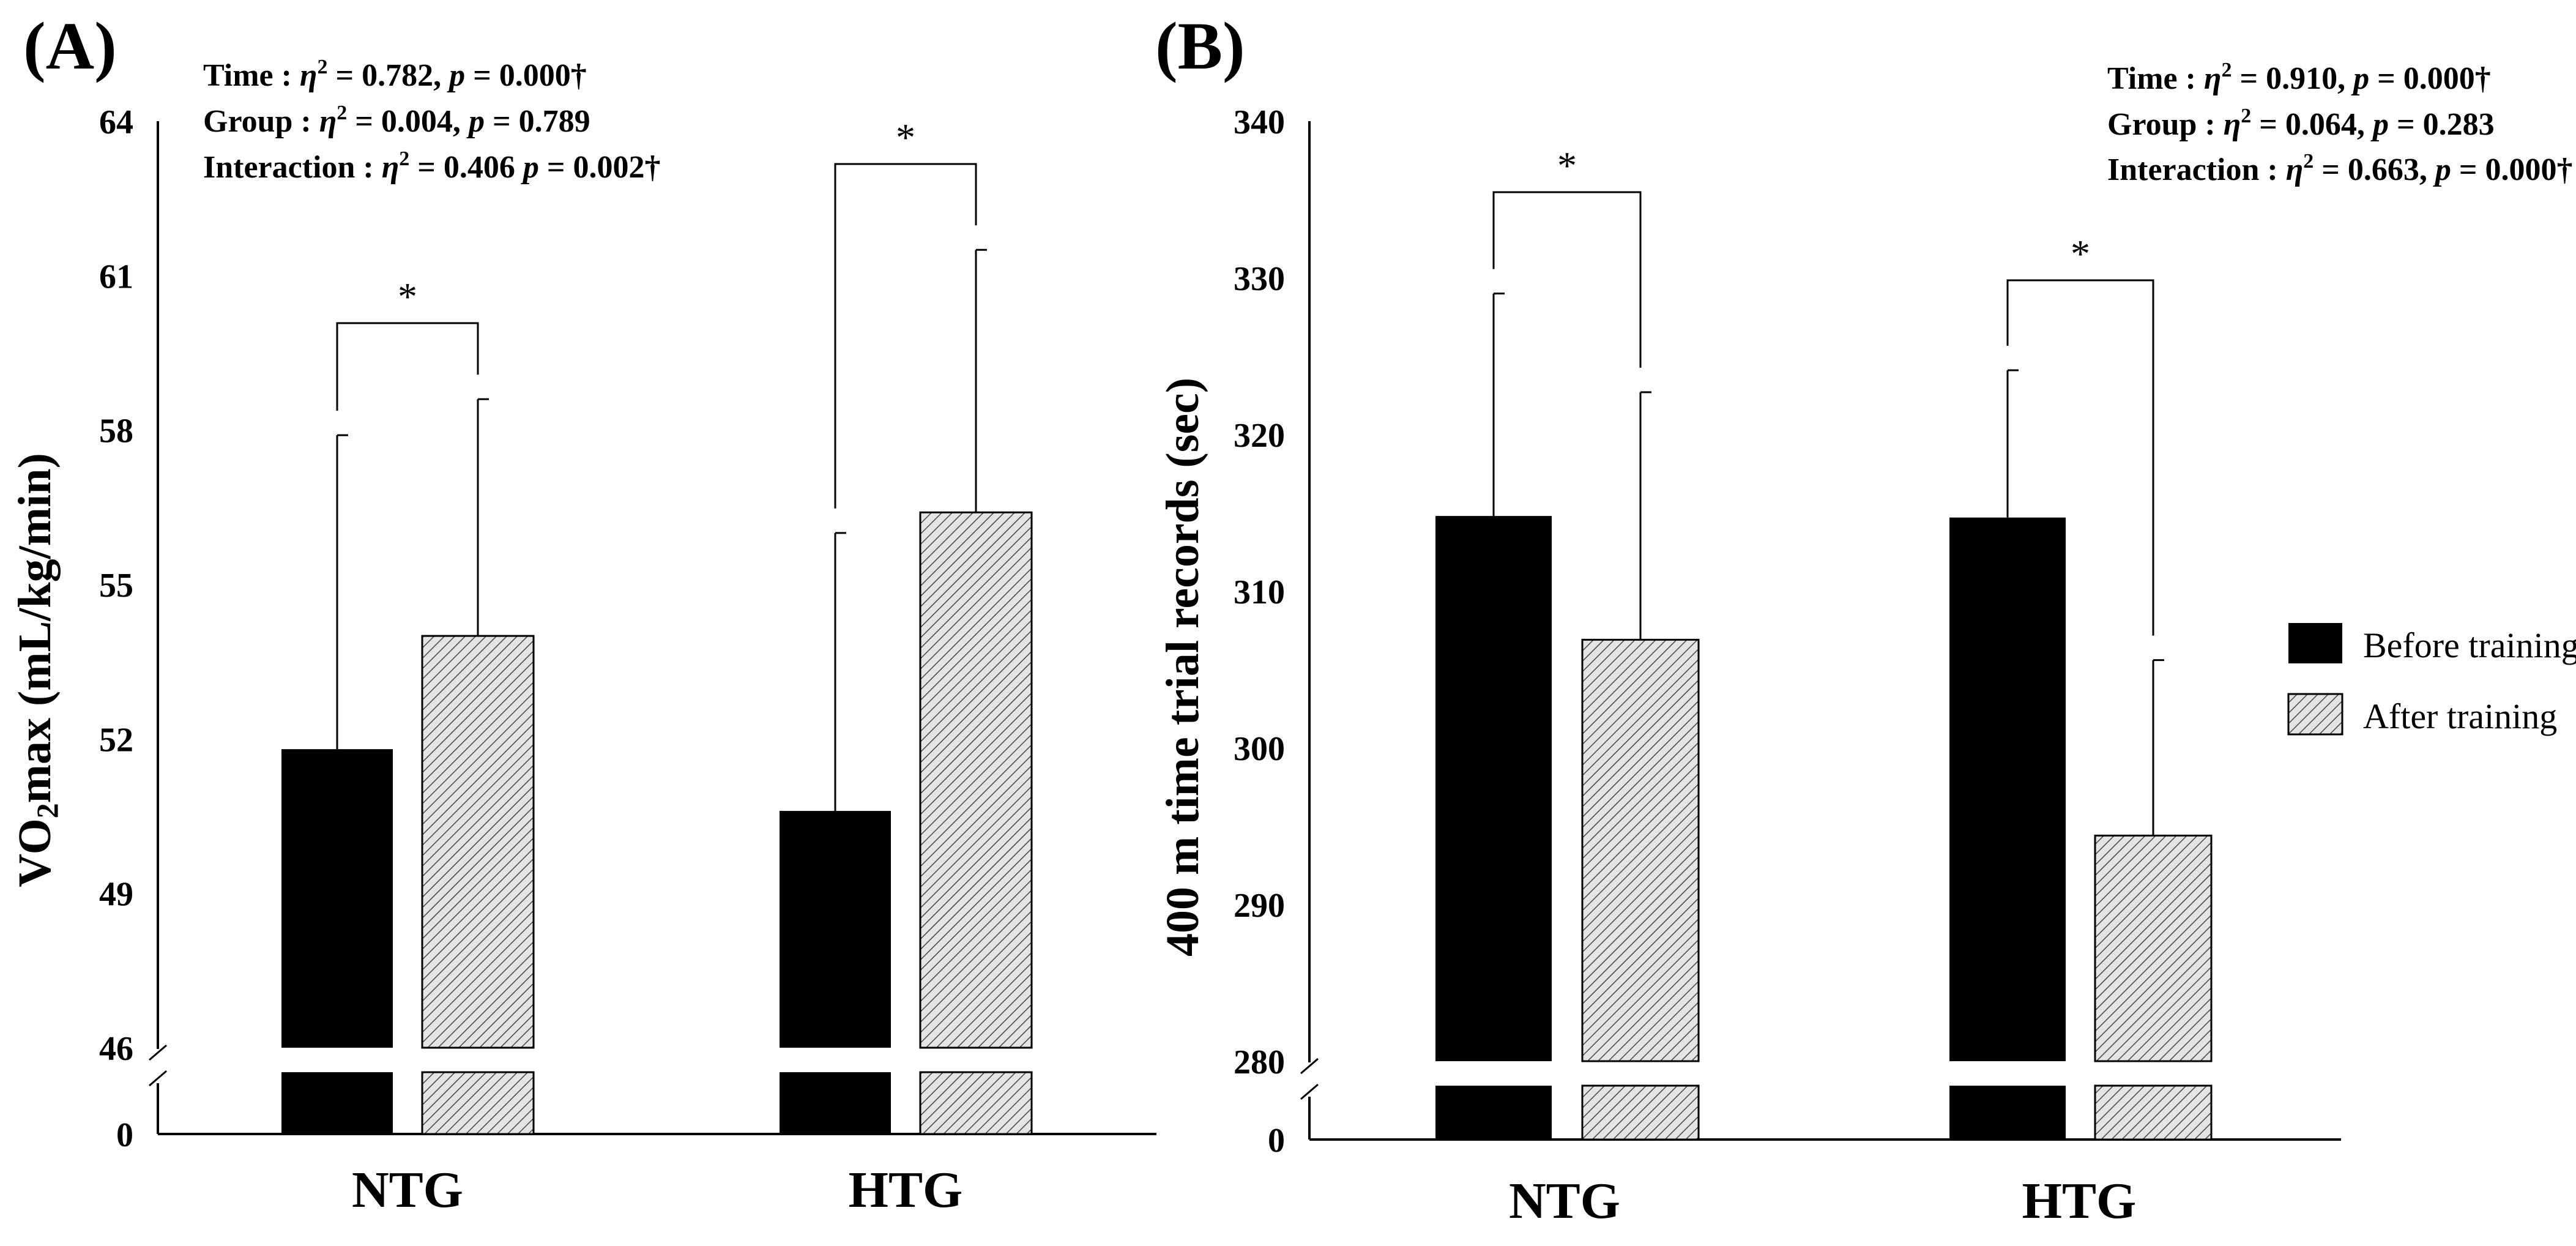 This screenshot has height=1246, width=2576. I want to click on panel-a-y-axis-label: VO2max (mL/kg/min), so click(36, 670).